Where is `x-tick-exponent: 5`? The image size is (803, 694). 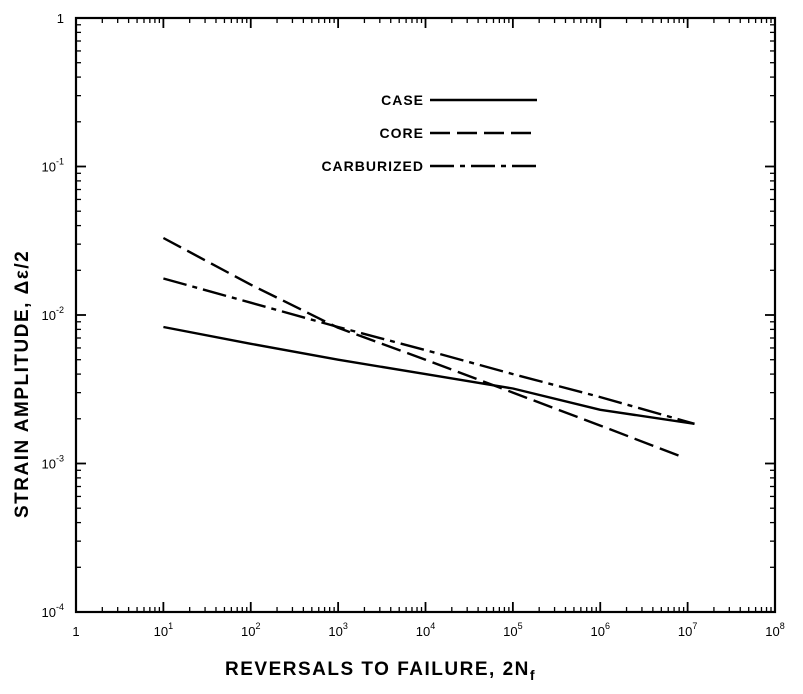
x-tick-exponent: 5 is located at coordinates (520, 626).